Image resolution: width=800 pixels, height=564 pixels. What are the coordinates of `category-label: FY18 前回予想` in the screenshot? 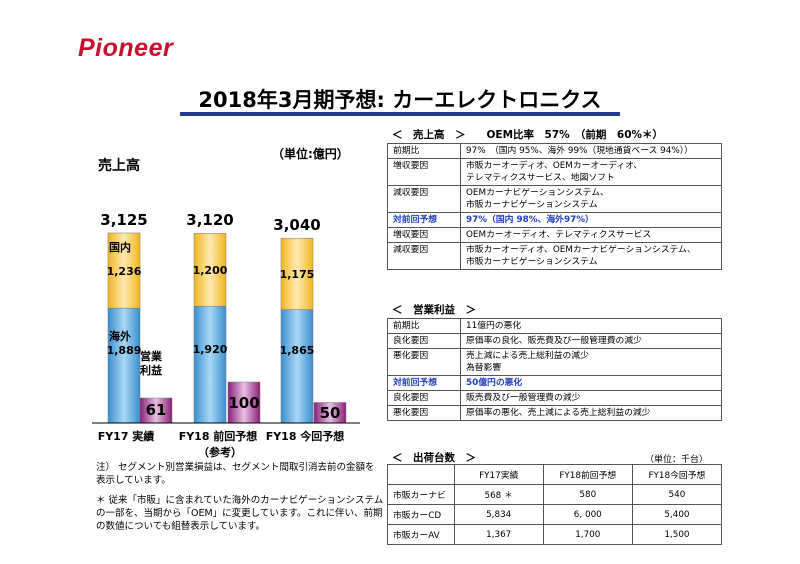 It's located at (218, 436).